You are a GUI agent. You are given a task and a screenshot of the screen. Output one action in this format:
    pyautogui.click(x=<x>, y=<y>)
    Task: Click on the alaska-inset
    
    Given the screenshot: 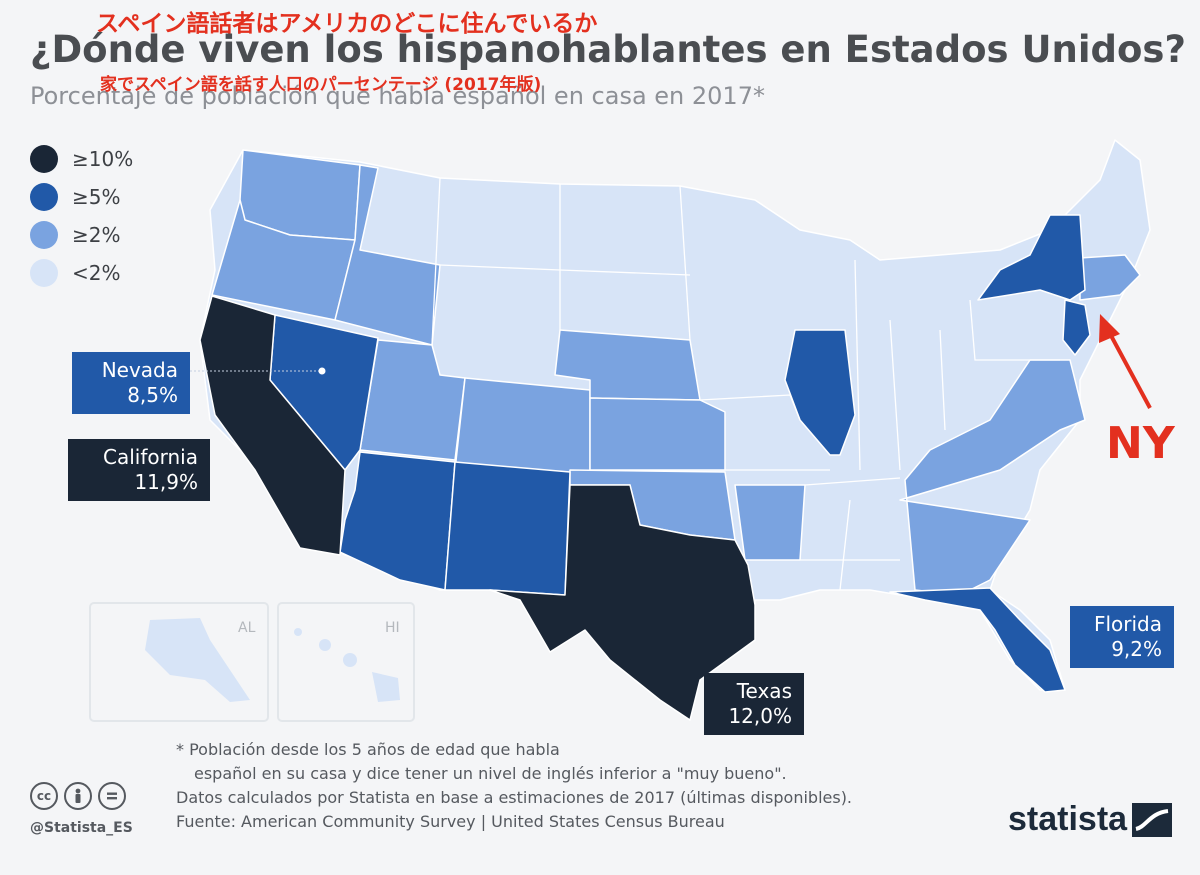 What is the action you would take?
    pyautogui.click(x=179, y=662)
    